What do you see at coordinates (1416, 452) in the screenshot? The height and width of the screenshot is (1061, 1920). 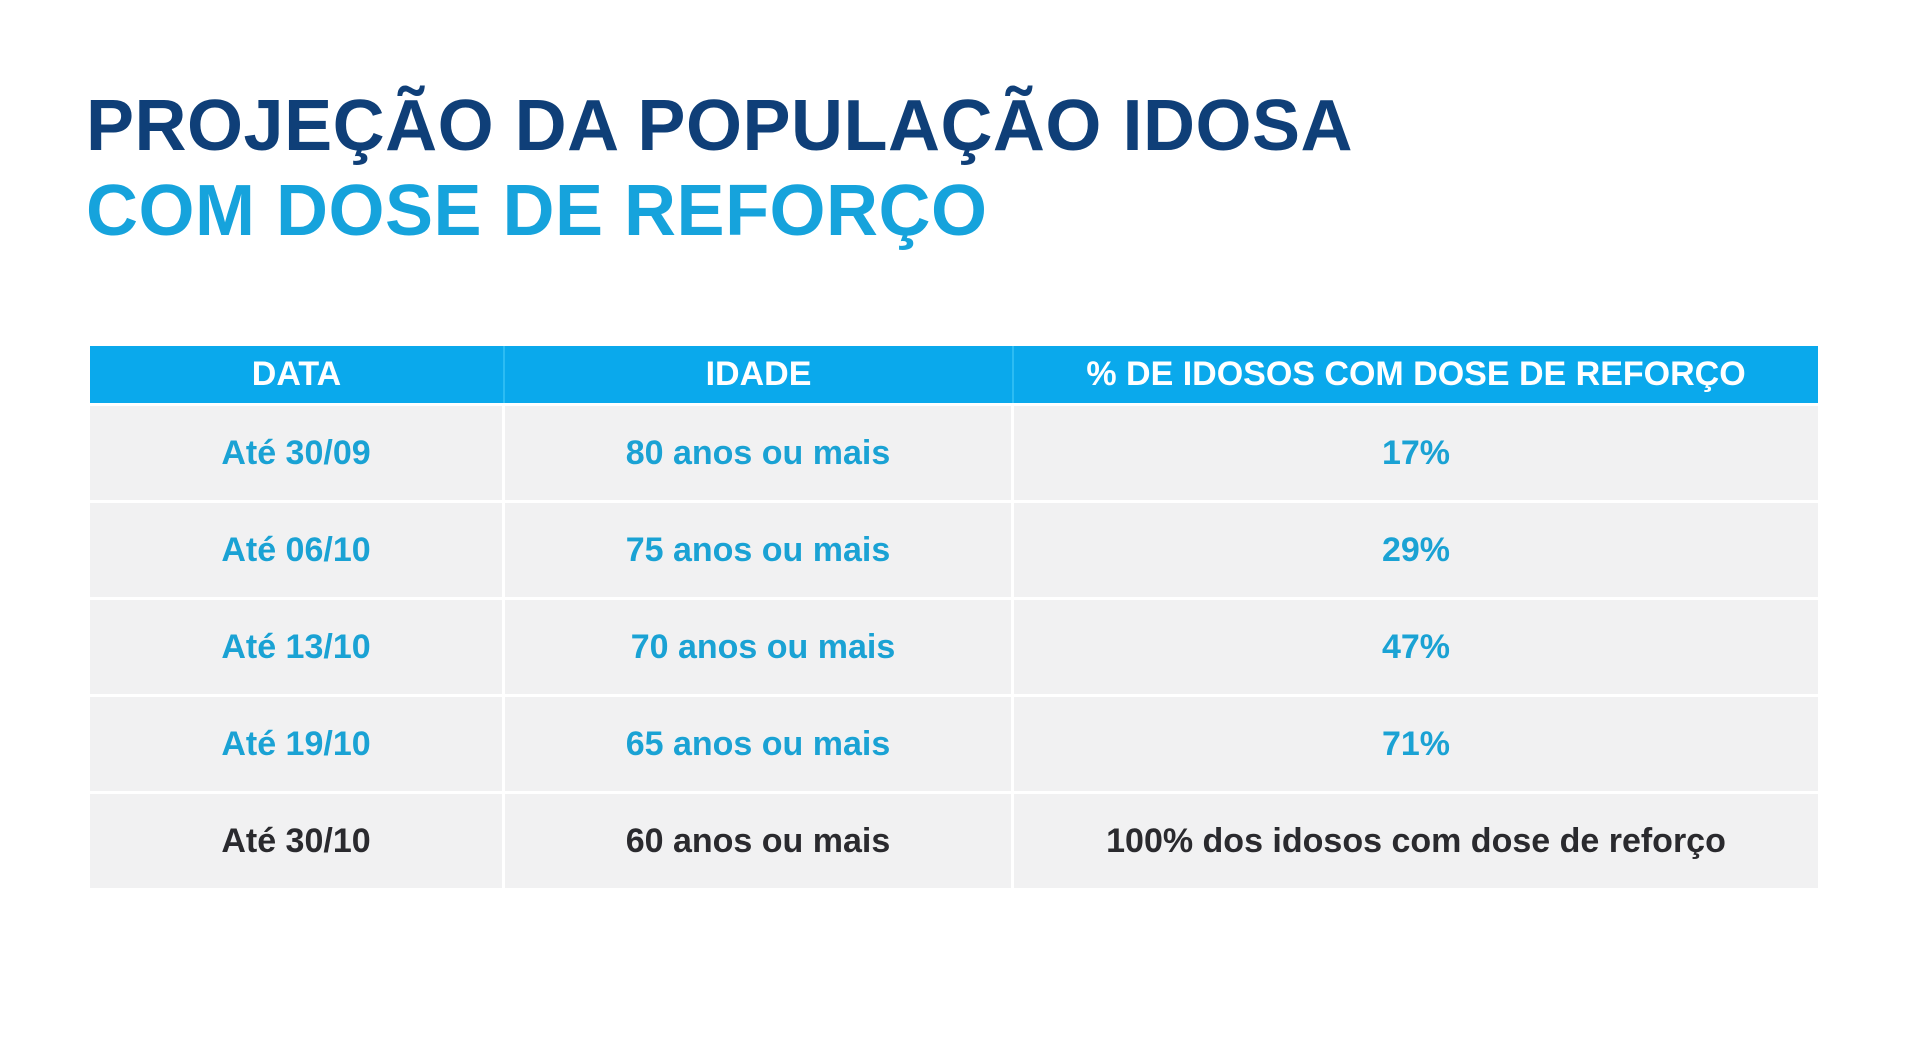 I see `cell-percentage: 17%` at bounding box center [1416, 452].